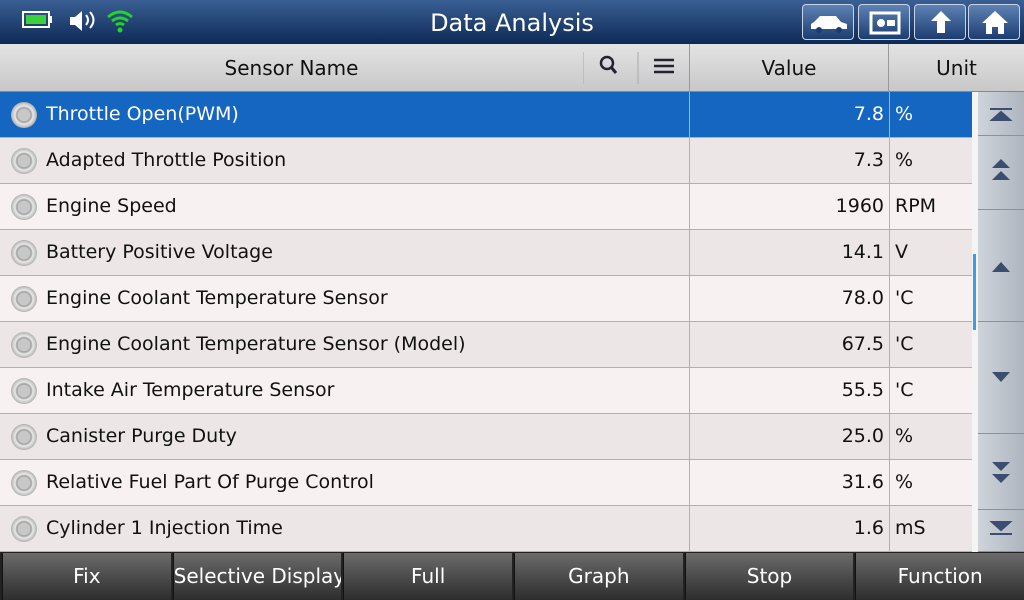 The height and width of the screenshot is (600, 1024). What do you see at coordinates (974, 292) in the screenshot?
I see `scroll-thumb` at bounding box center [974, 292].